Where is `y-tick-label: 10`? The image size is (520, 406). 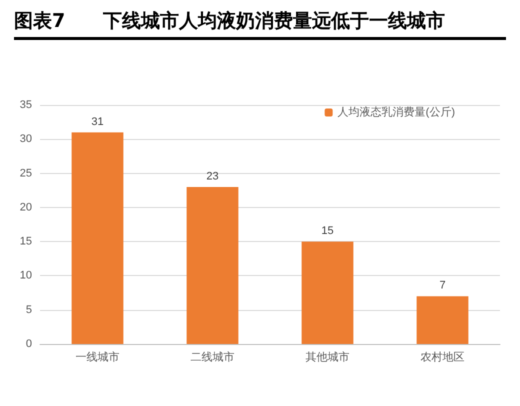
y-tick-label: 10 is located at coordinates (26, 276).